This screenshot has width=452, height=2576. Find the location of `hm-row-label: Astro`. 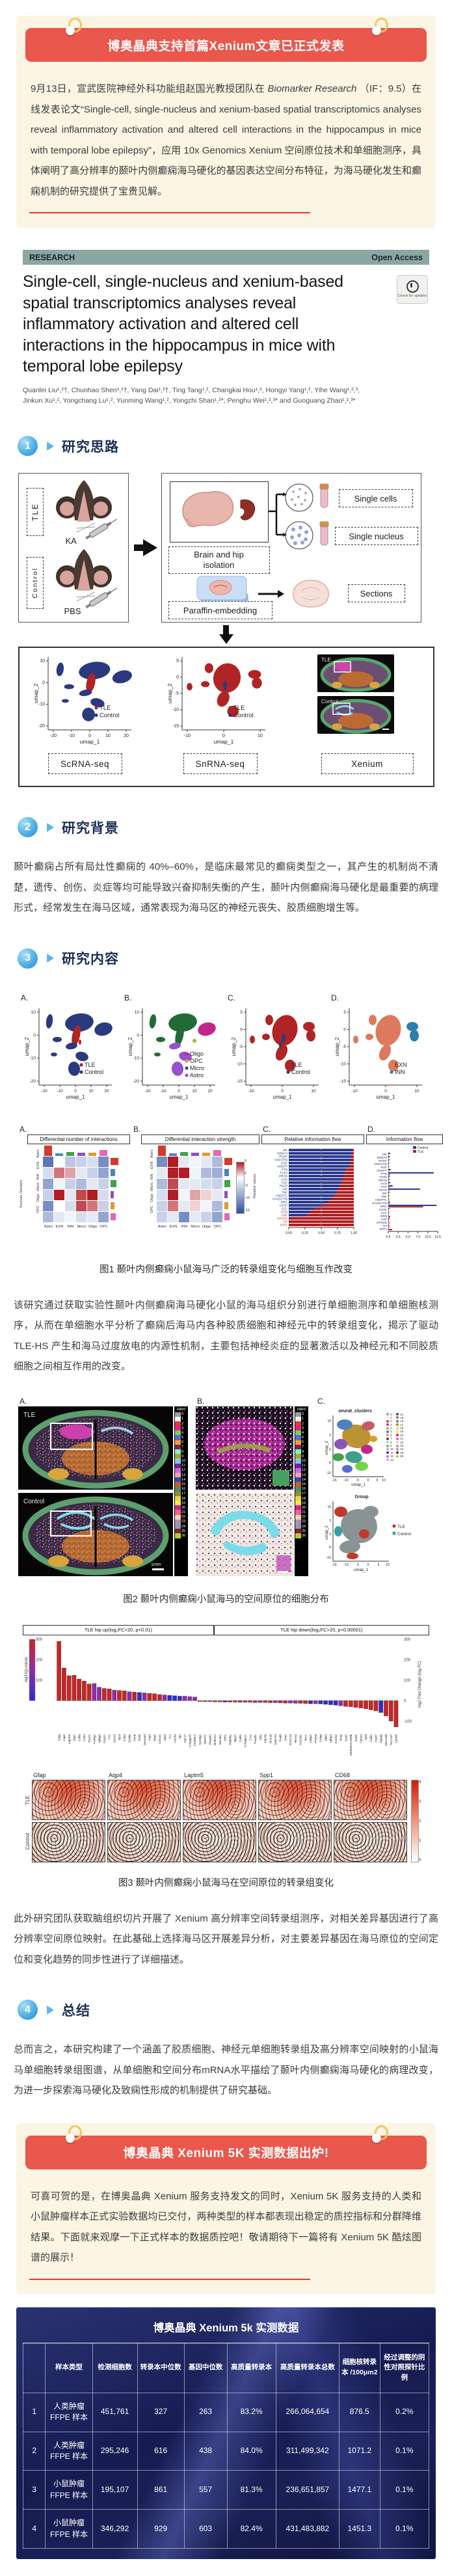

hm-row-label: Astro is located at coordinates (38, 1153).